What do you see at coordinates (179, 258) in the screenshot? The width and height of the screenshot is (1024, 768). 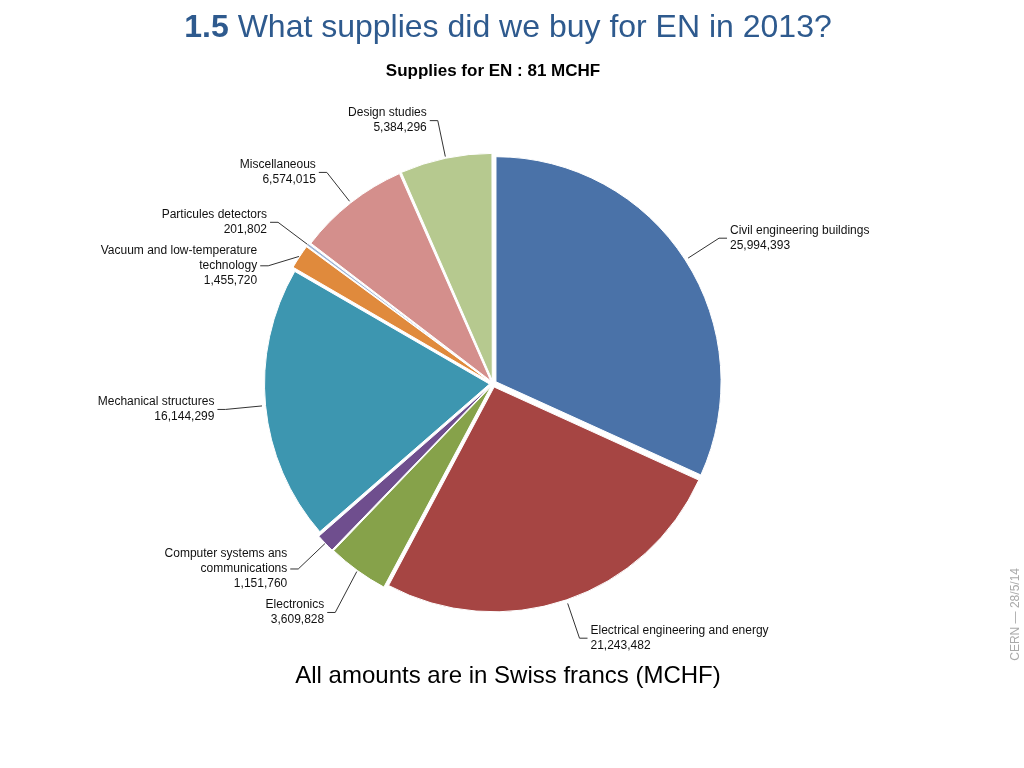 I see `slice-label: Vacuum and low-temperature technology` at bounding box center [179, 258].